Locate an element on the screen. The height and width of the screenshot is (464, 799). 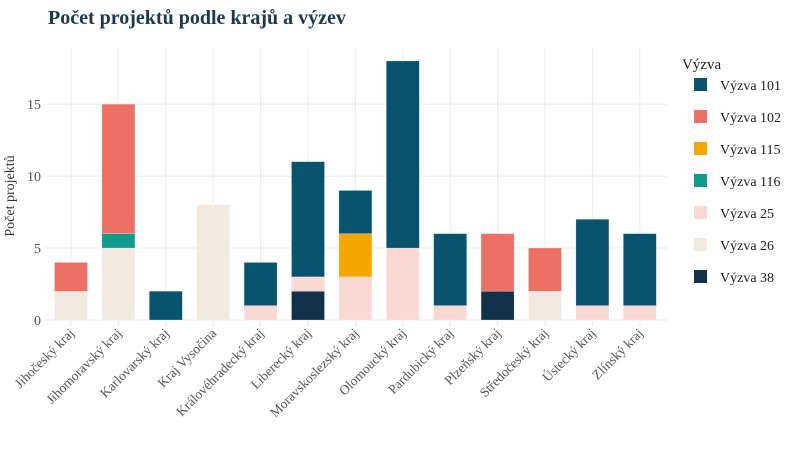
y-tick-label: 15 is located at coordinates (34, 105).